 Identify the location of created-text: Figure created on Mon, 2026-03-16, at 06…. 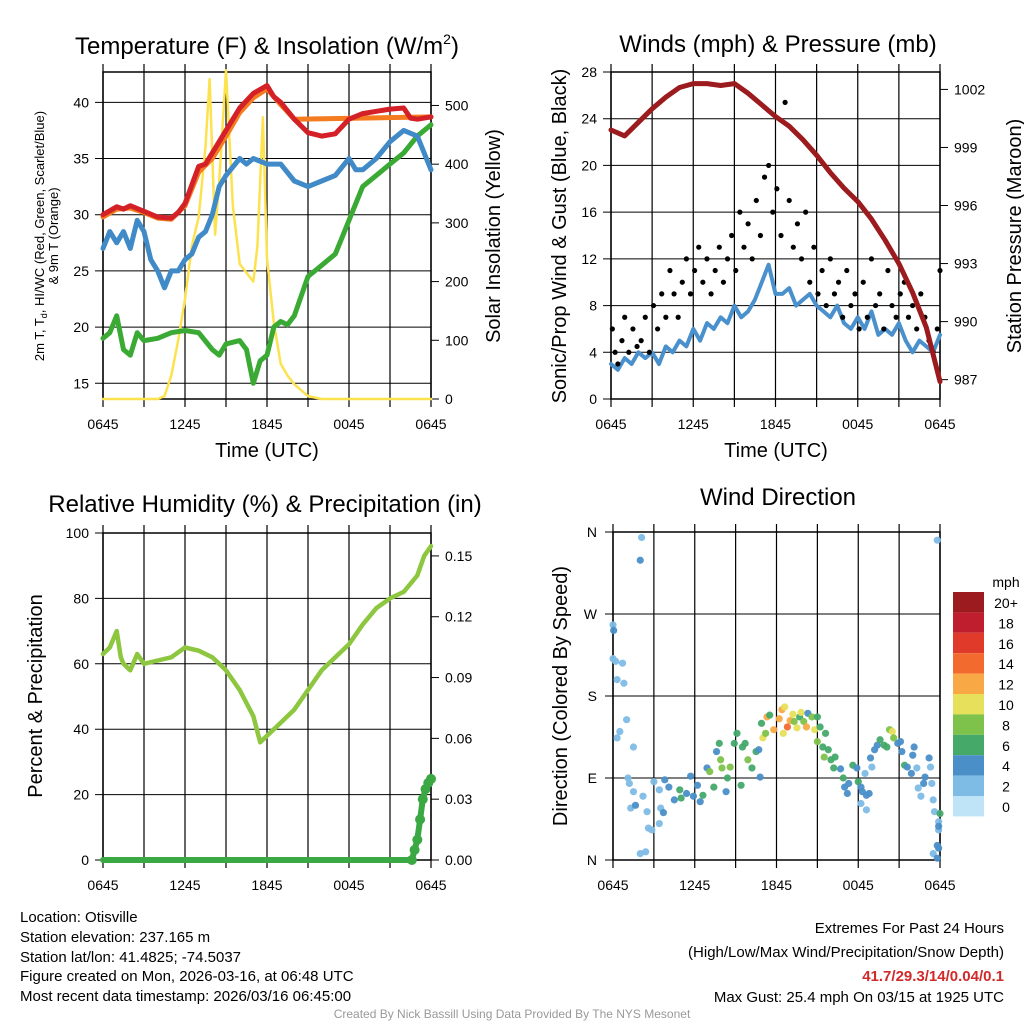
(187, 976).